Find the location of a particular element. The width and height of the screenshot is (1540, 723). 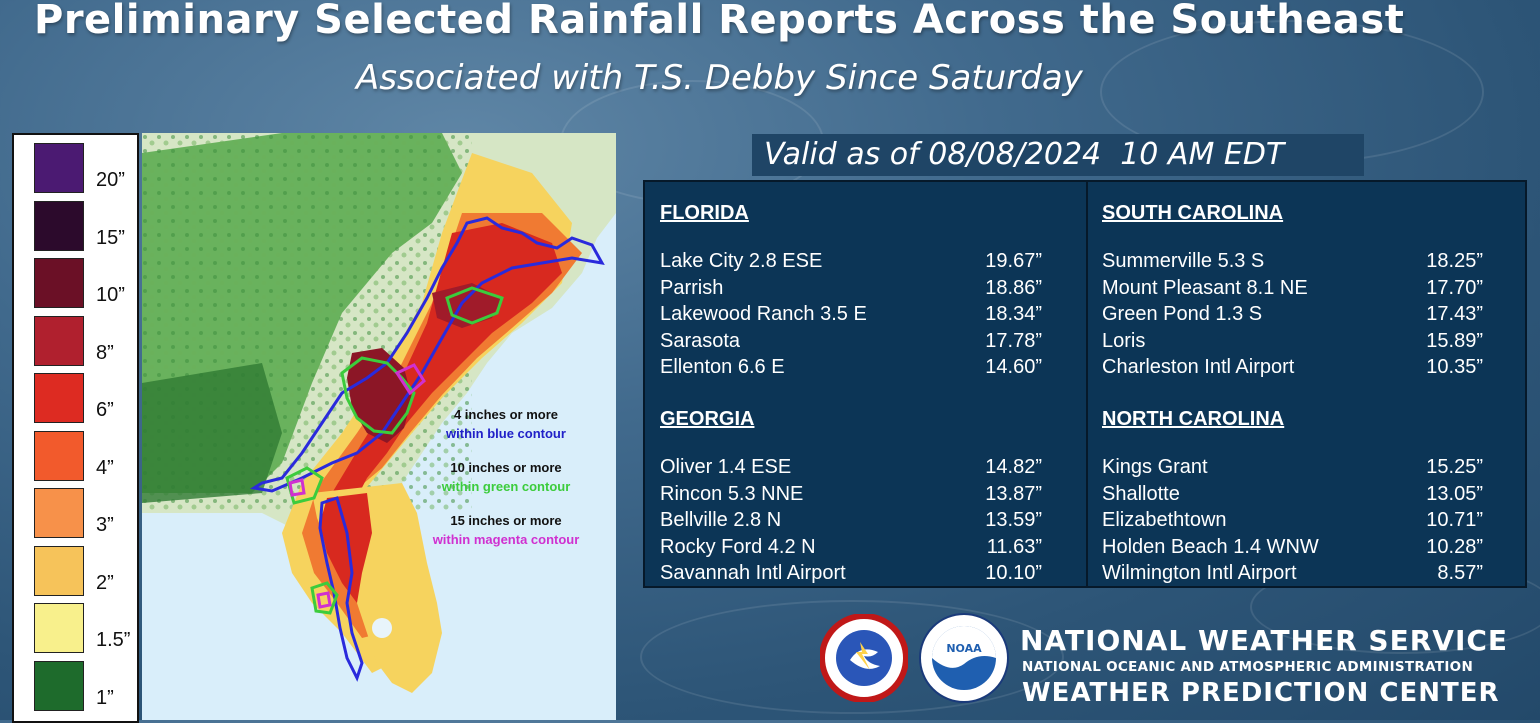

report-amount: 15.89” is located at coordinates (1454, 340).